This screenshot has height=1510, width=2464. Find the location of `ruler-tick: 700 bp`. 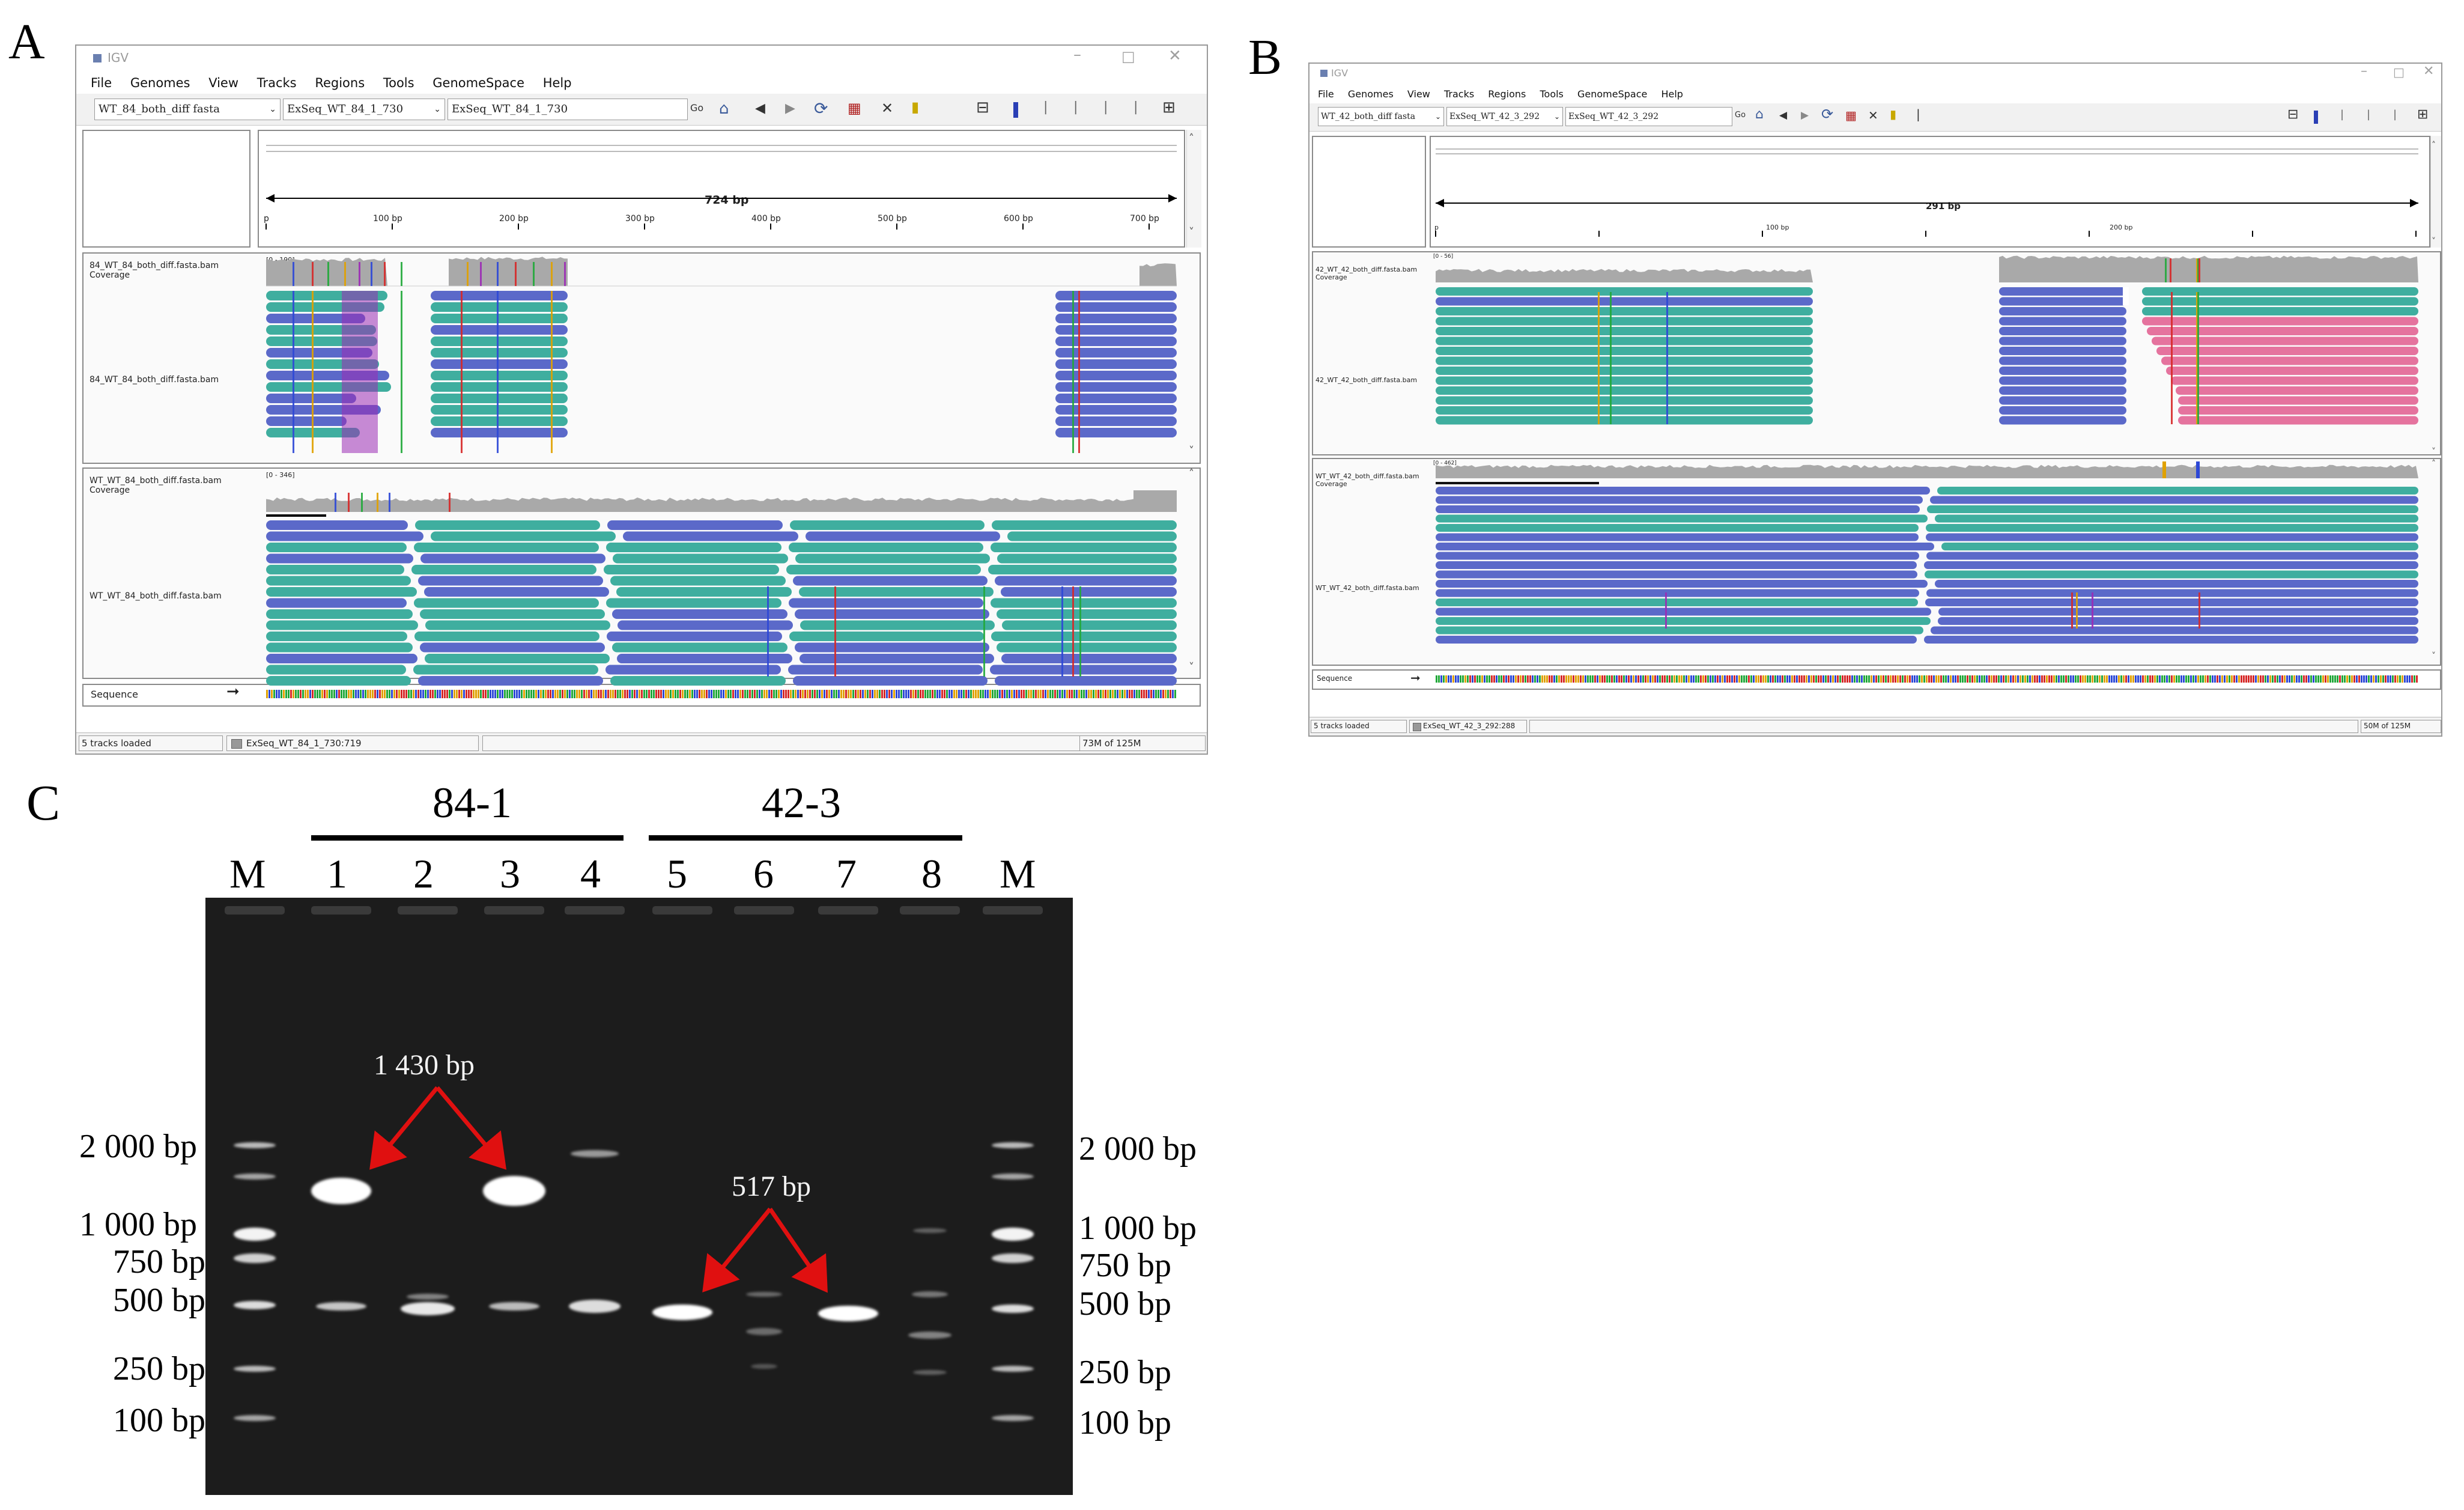

ruler-tick: 700 bp is located at coordinates (1145, 219).